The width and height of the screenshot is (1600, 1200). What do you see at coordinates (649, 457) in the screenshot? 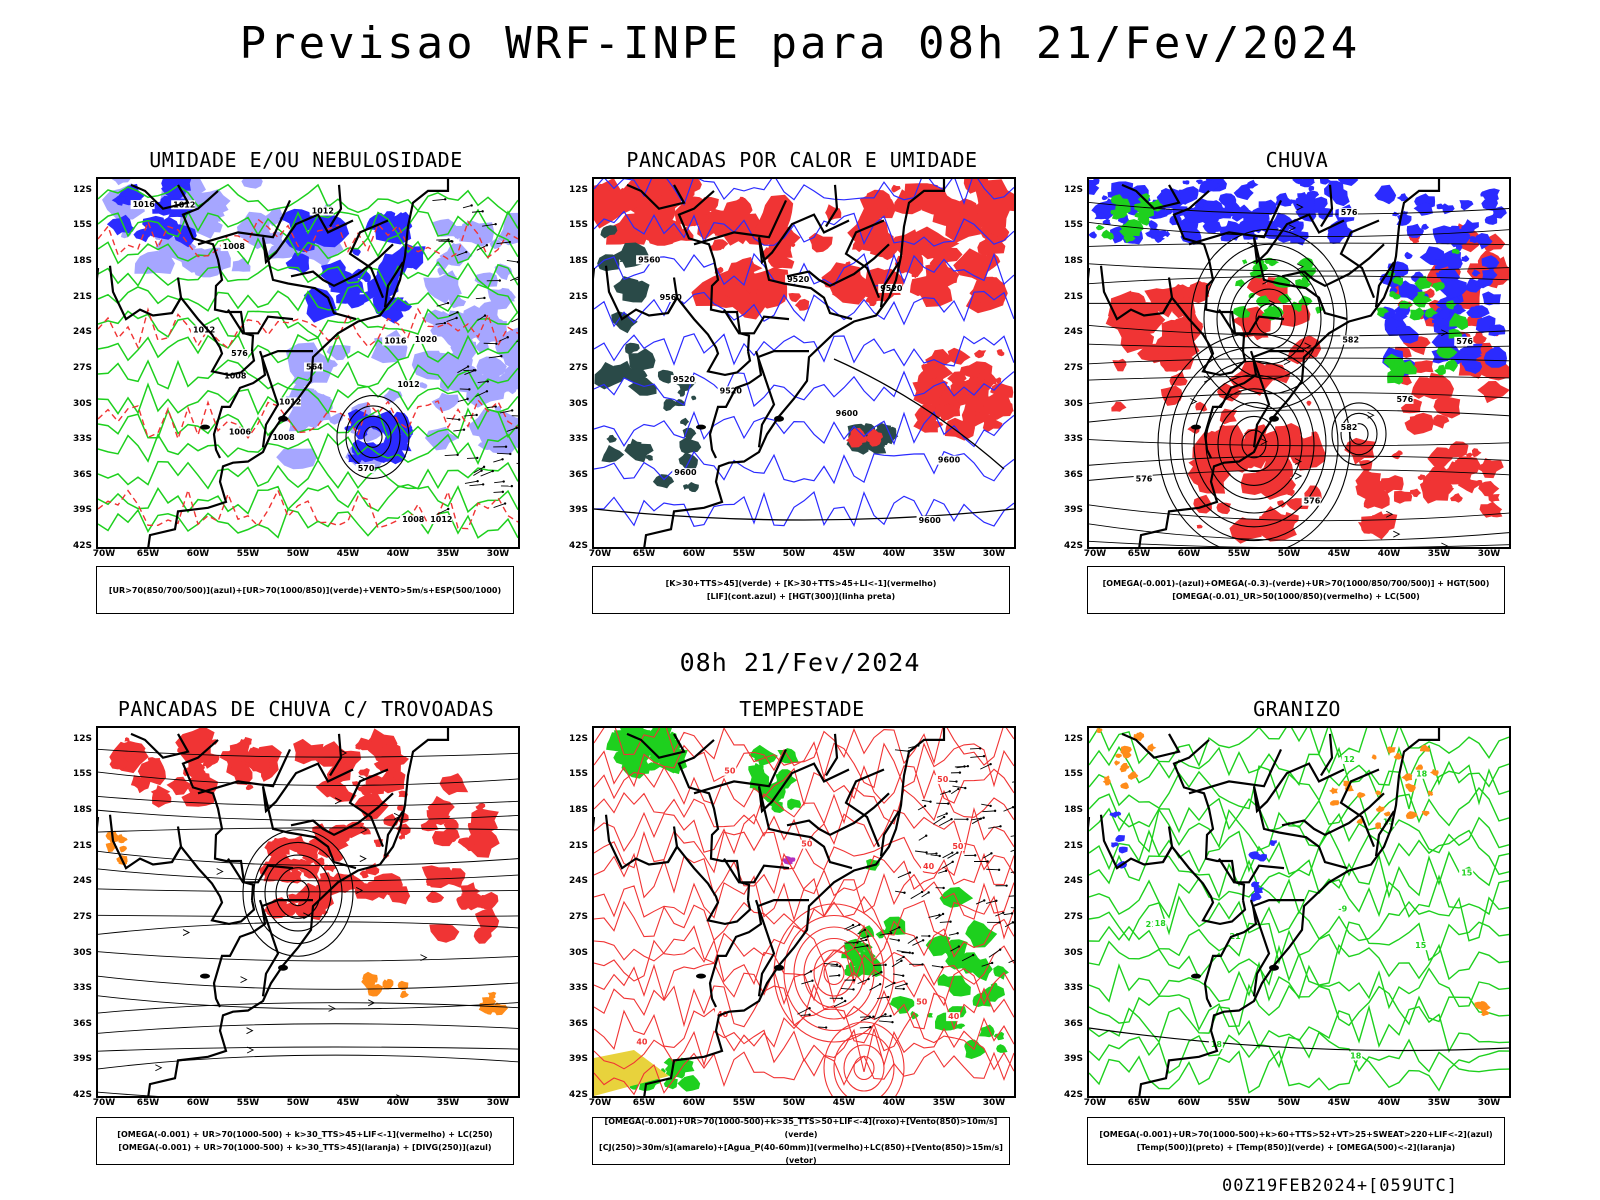
I see `instability-teal-area` at bounding box center [649, 457].